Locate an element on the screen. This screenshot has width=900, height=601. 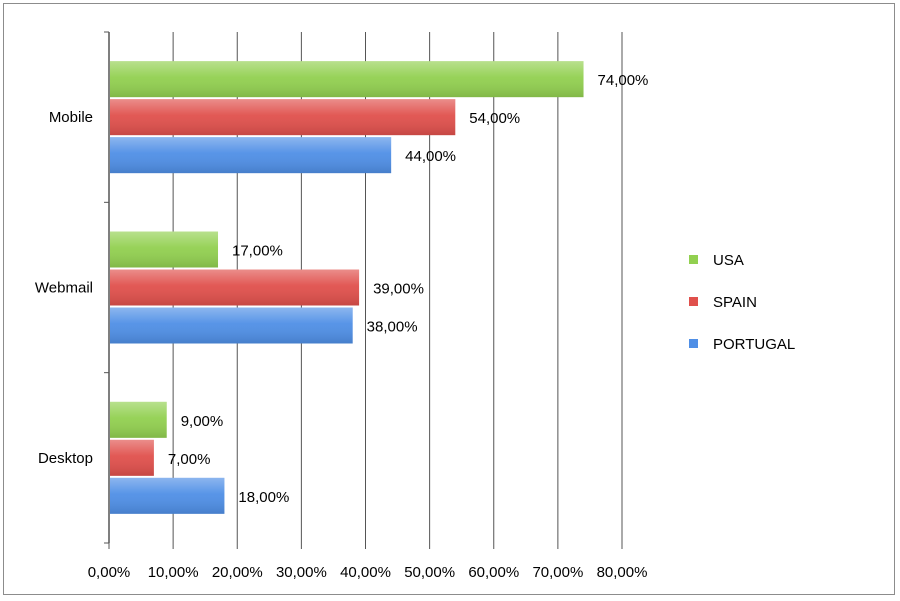
x-tick-label: 0,00% is located at coordinates (109, 572).